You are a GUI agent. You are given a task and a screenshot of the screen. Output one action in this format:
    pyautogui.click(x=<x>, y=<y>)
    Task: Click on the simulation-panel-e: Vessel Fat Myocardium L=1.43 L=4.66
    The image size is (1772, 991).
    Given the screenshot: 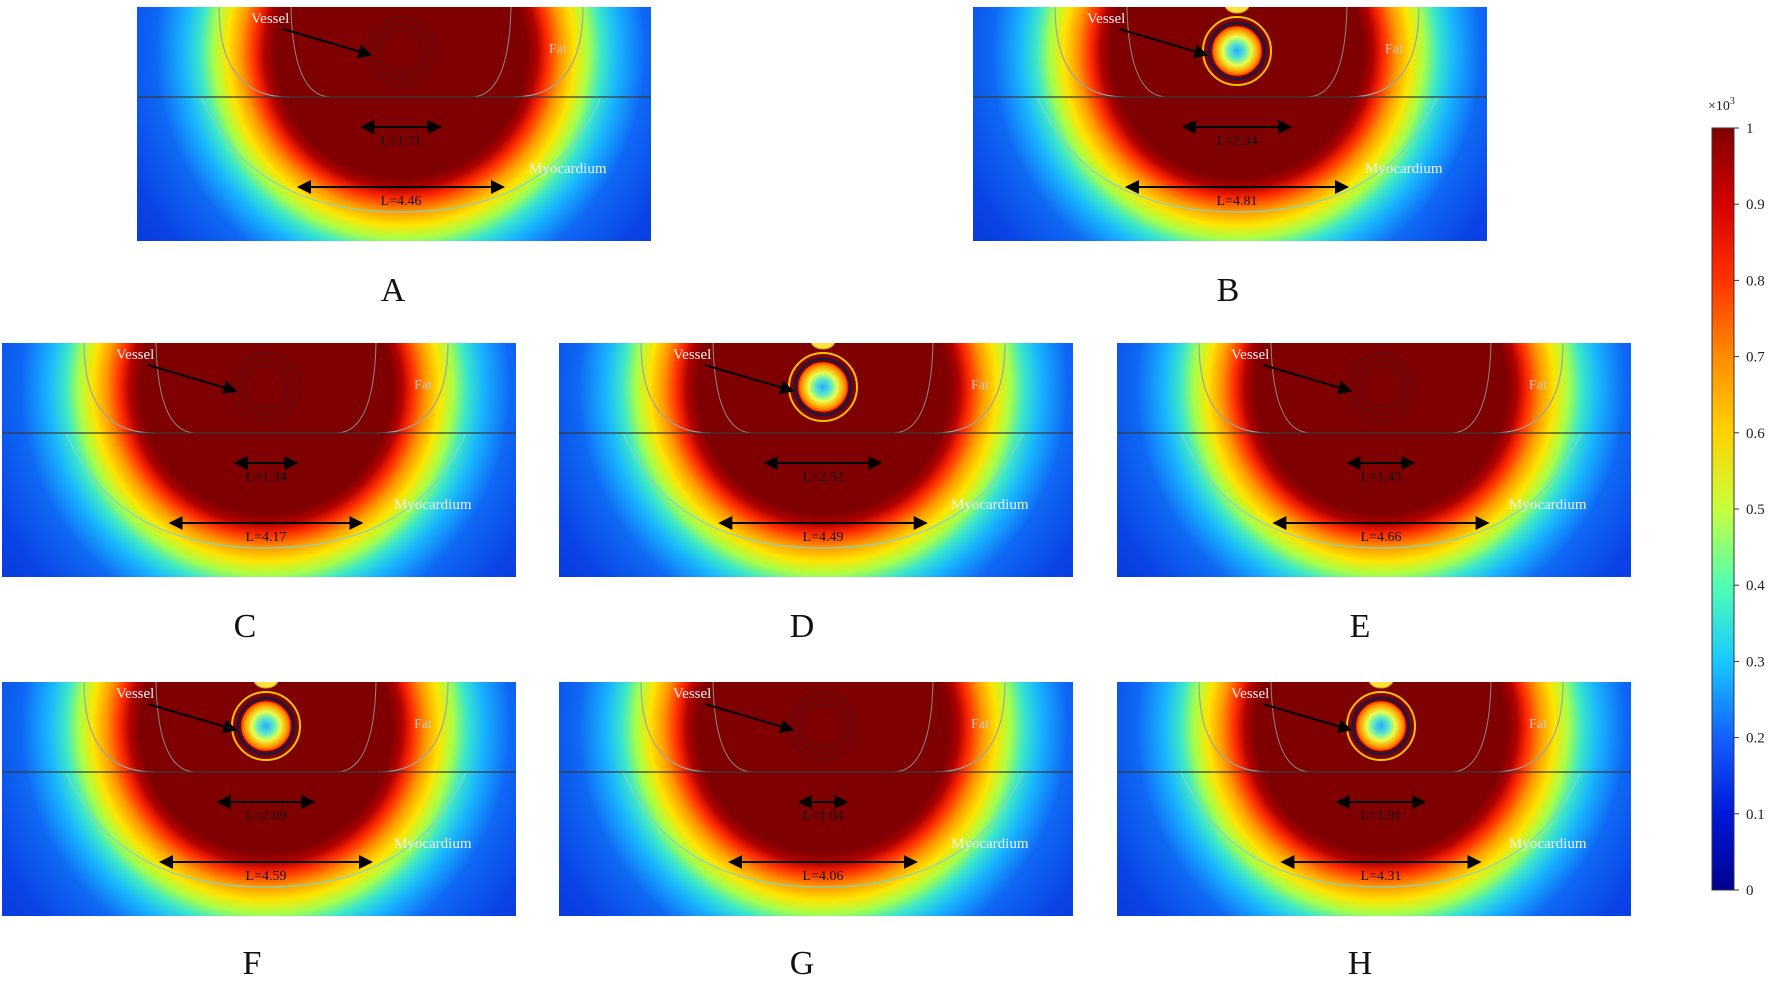 What is the action you would take?
    pyautogui.click(x=1374, y=460)
    